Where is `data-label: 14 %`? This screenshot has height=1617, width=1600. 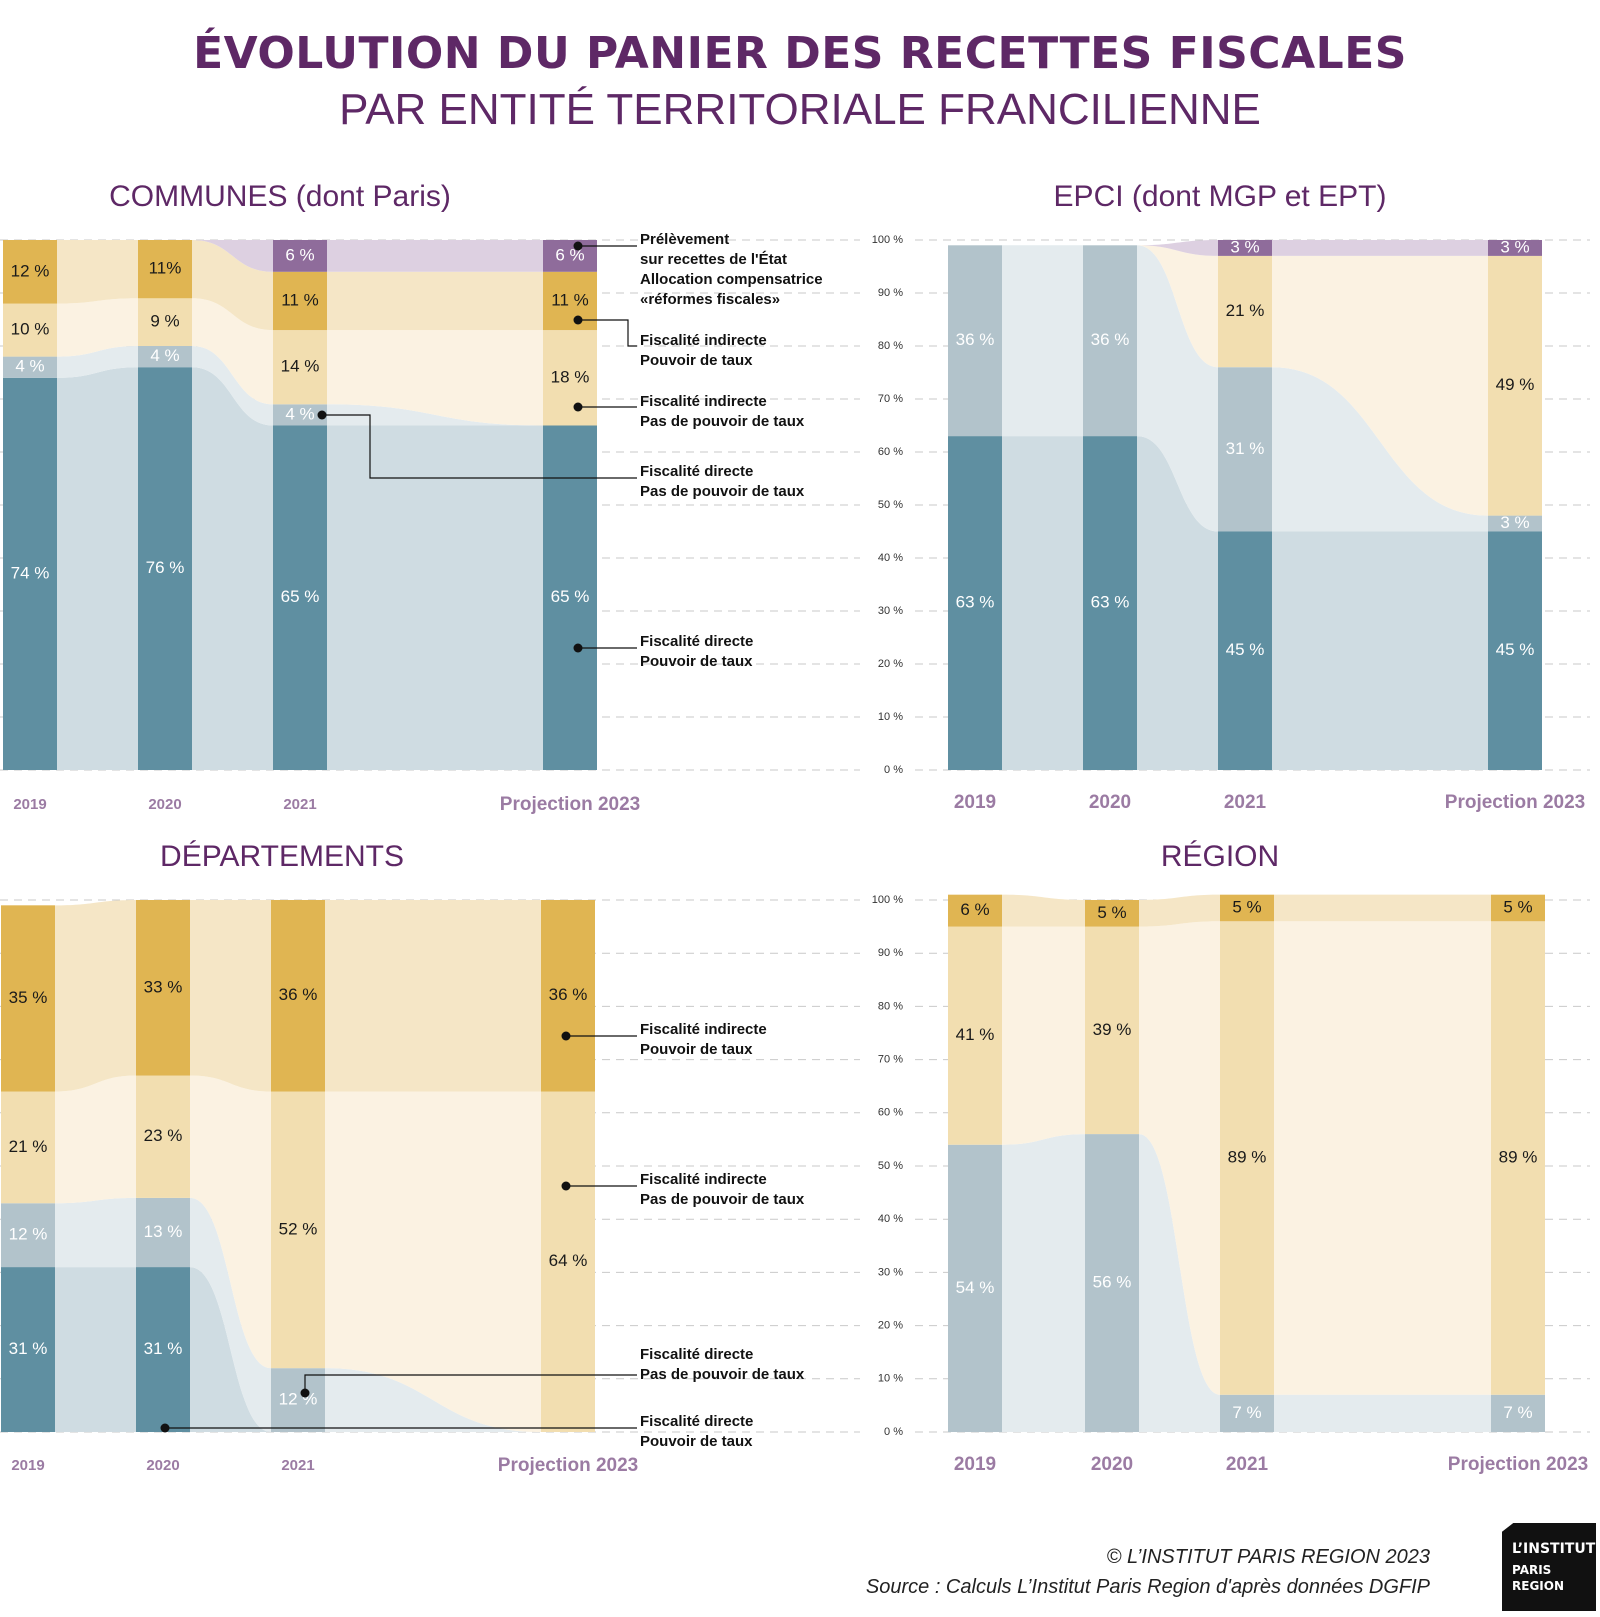 data-label: 14 % is located at coordinates (300, 366).